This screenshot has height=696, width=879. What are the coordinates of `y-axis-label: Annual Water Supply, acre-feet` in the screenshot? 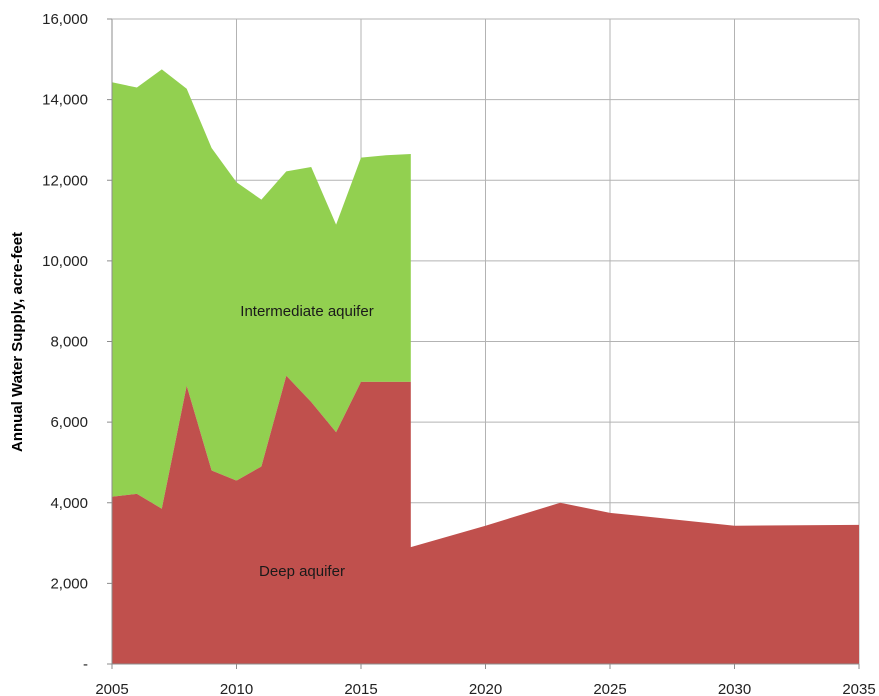 It's located at (17, 342).